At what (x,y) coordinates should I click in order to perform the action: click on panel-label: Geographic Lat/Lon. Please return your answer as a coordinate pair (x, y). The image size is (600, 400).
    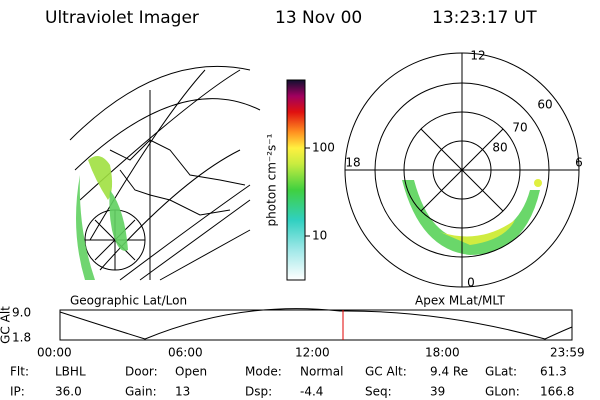
    Looking at the image, I should click on (128, 301).